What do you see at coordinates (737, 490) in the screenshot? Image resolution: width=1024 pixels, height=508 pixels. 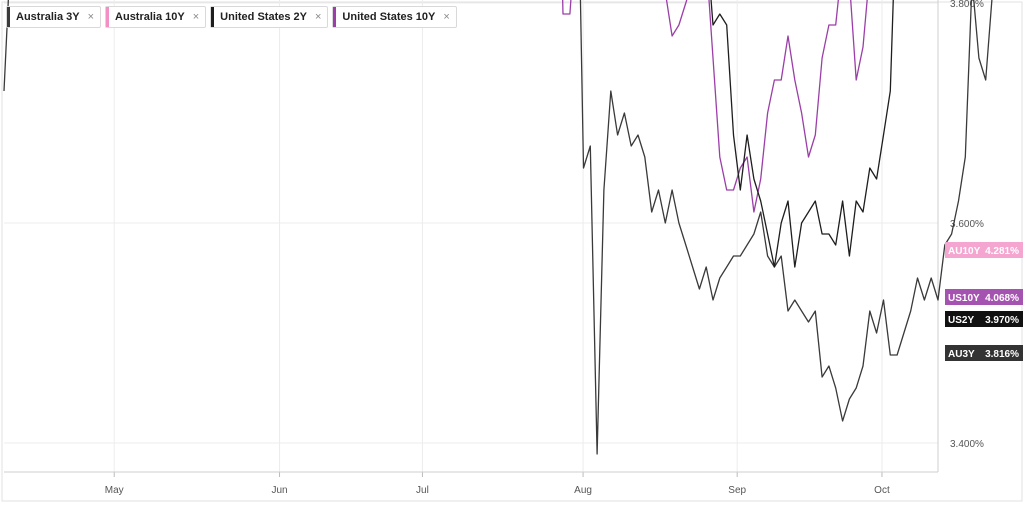 I see `x-tick-label: Sep` at bounding box center [737, 490].